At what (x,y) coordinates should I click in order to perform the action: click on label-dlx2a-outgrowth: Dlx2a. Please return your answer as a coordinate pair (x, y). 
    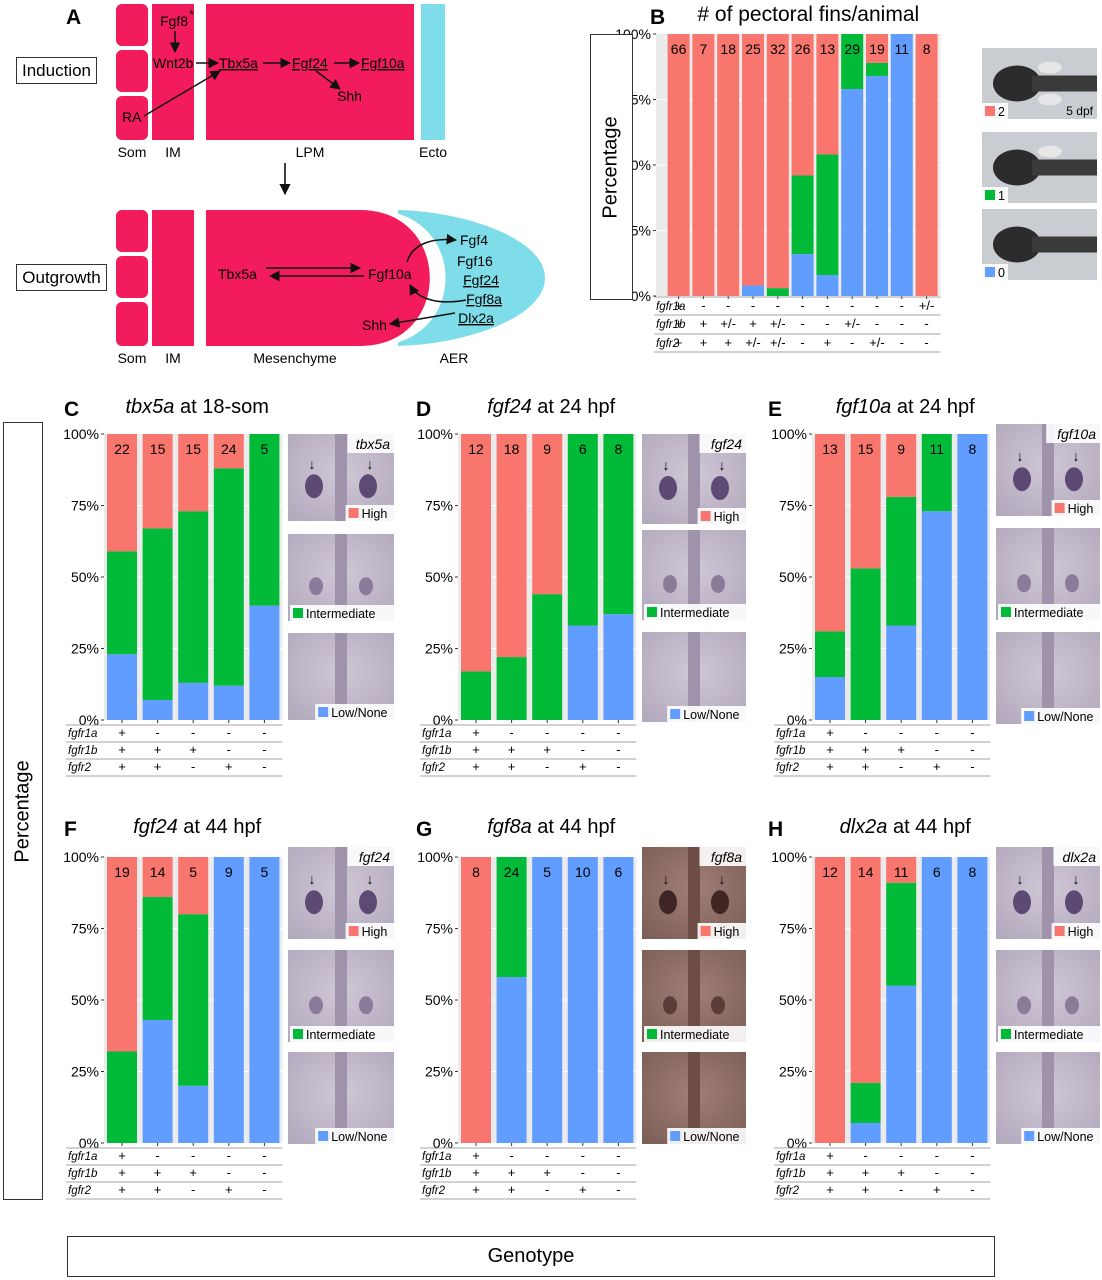
    Looking at the image, I should click on (476, 318).